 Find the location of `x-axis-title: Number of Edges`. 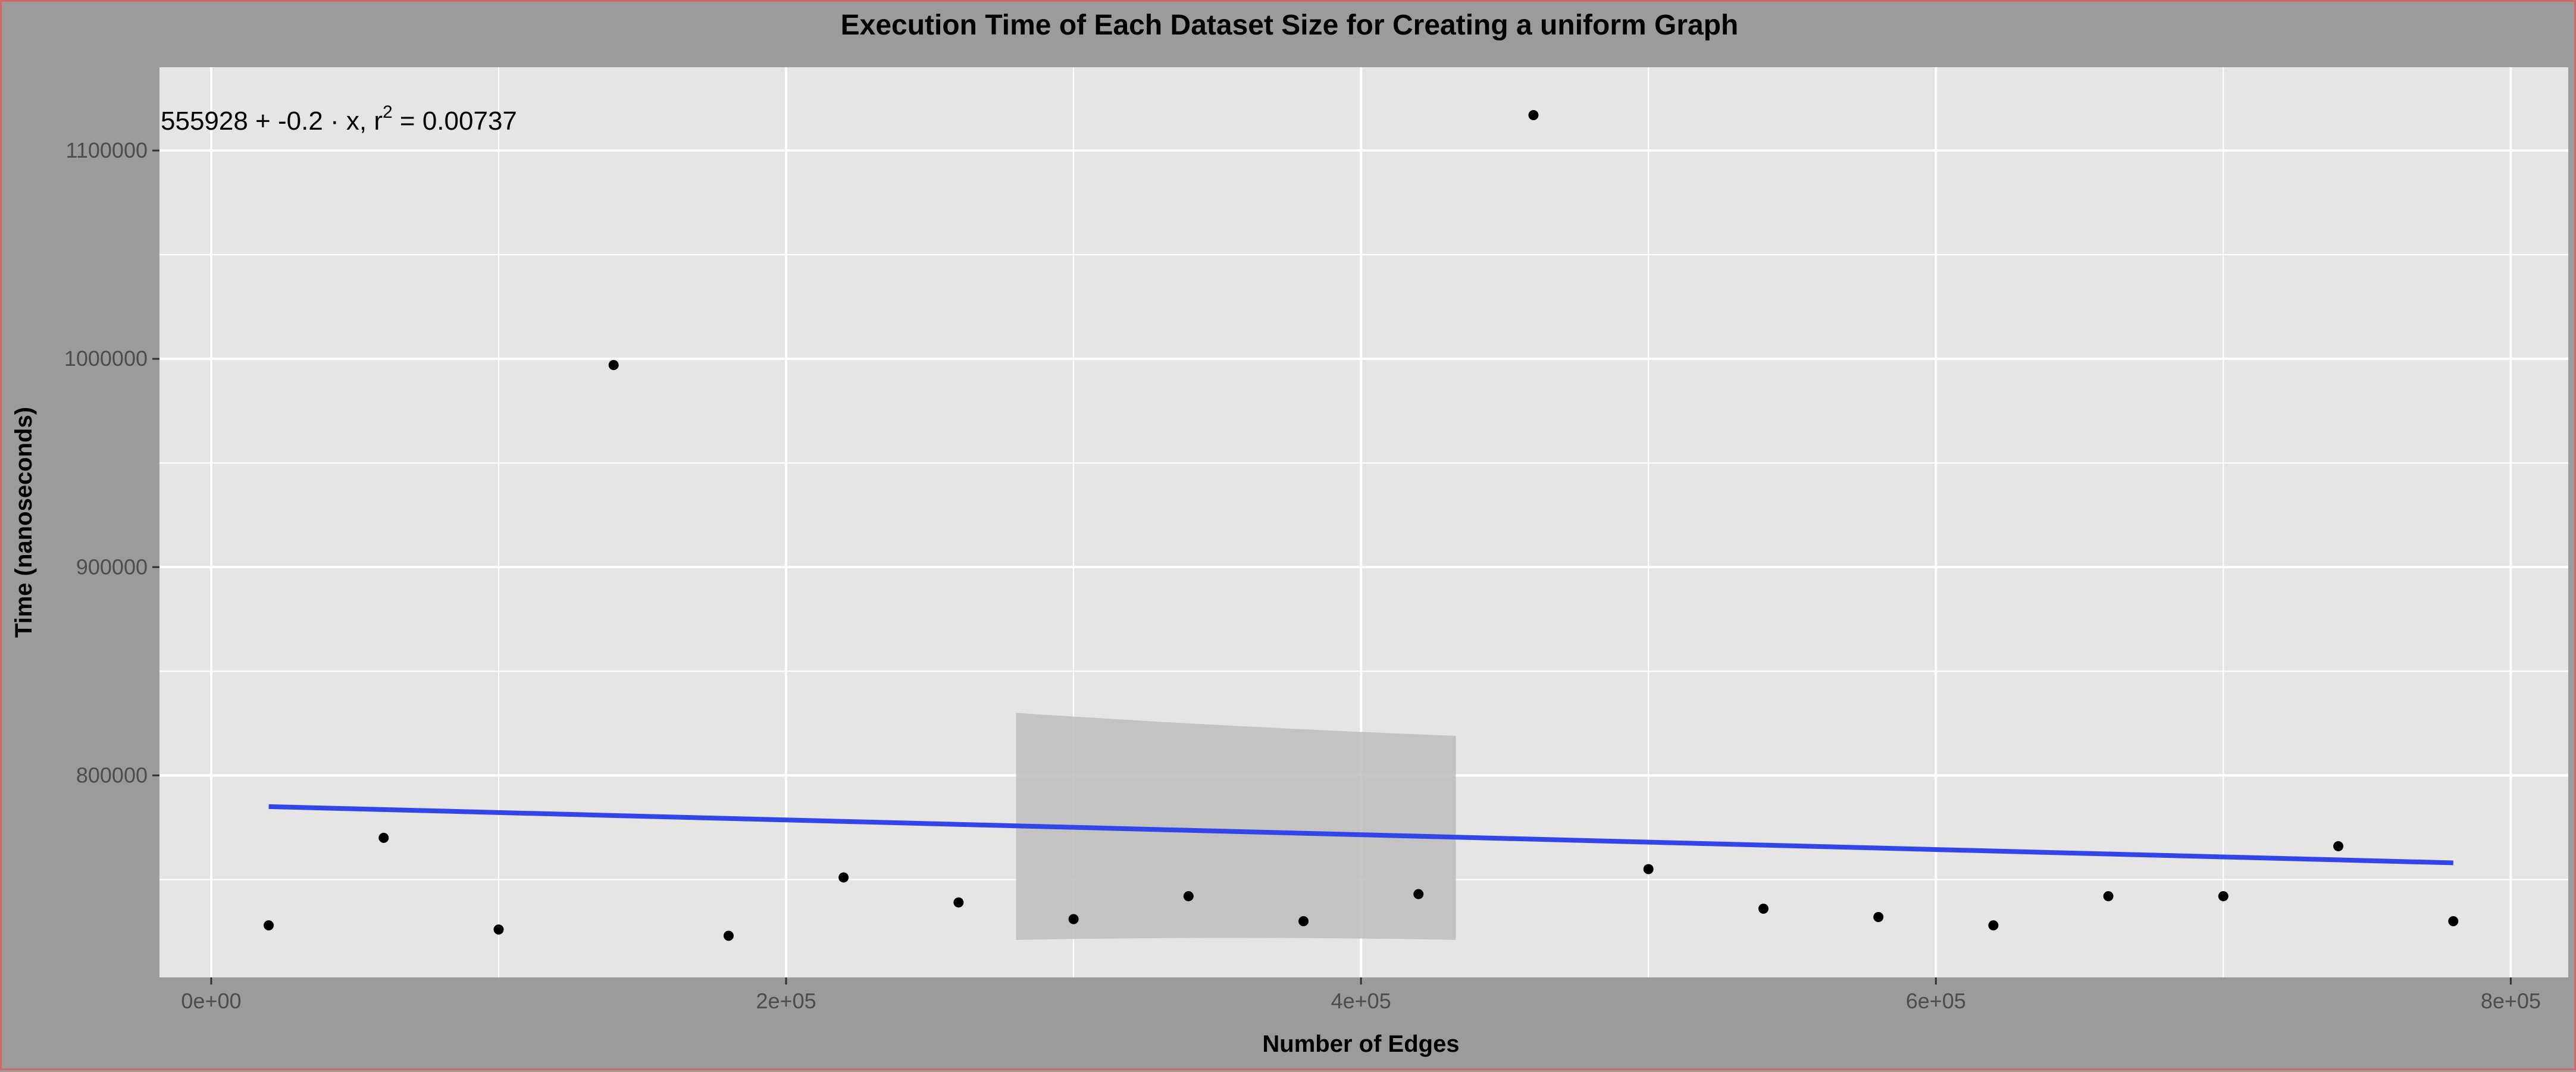

x-axis-title: Number of Edges is located at coordinates (1360, 1044).